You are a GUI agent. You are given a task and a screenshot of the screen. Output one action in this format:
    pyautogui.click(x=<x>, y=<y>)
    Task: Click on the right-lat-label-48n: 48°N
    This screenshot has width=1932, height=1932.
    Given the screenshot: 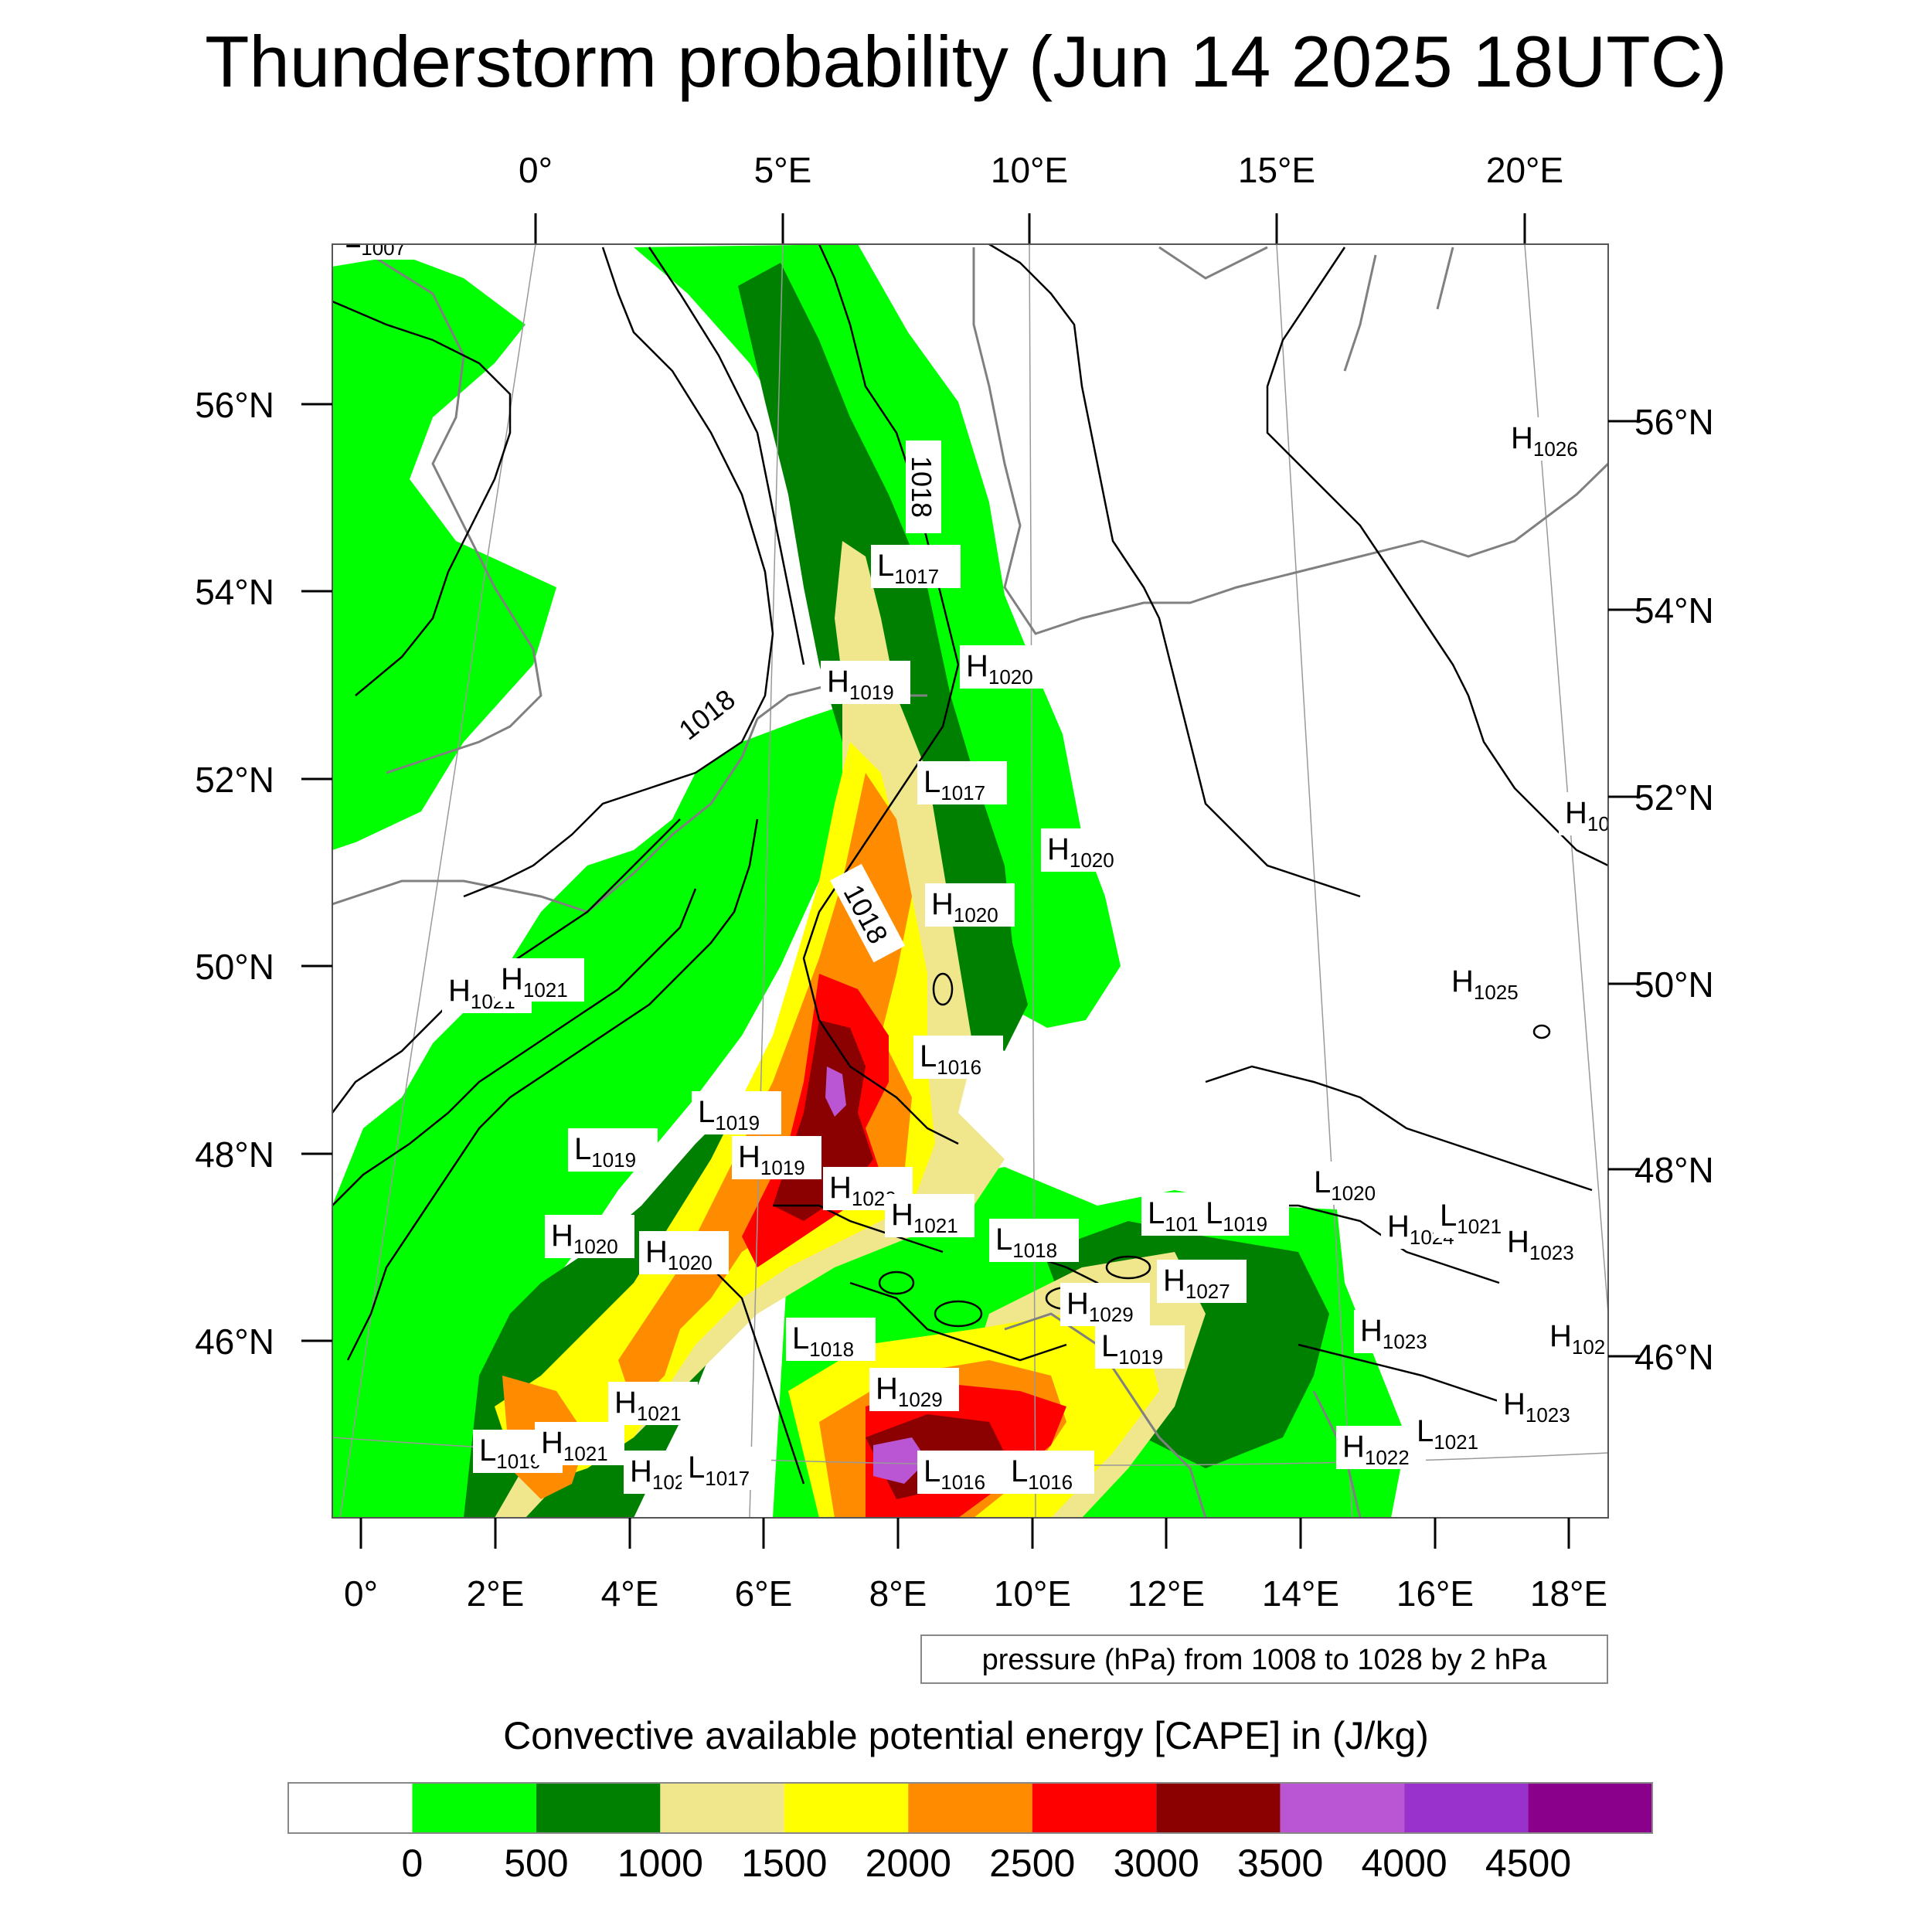 What is the action you would take?
    pyautogui.click(x=1674, y=1170)
    